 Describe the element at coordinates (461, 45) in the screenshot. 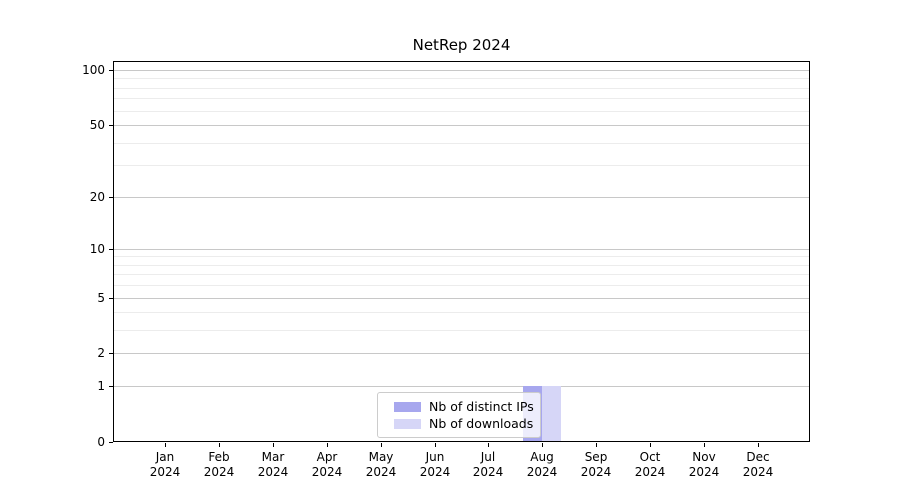

I see `chart-title: NetRep 2024` at that location.